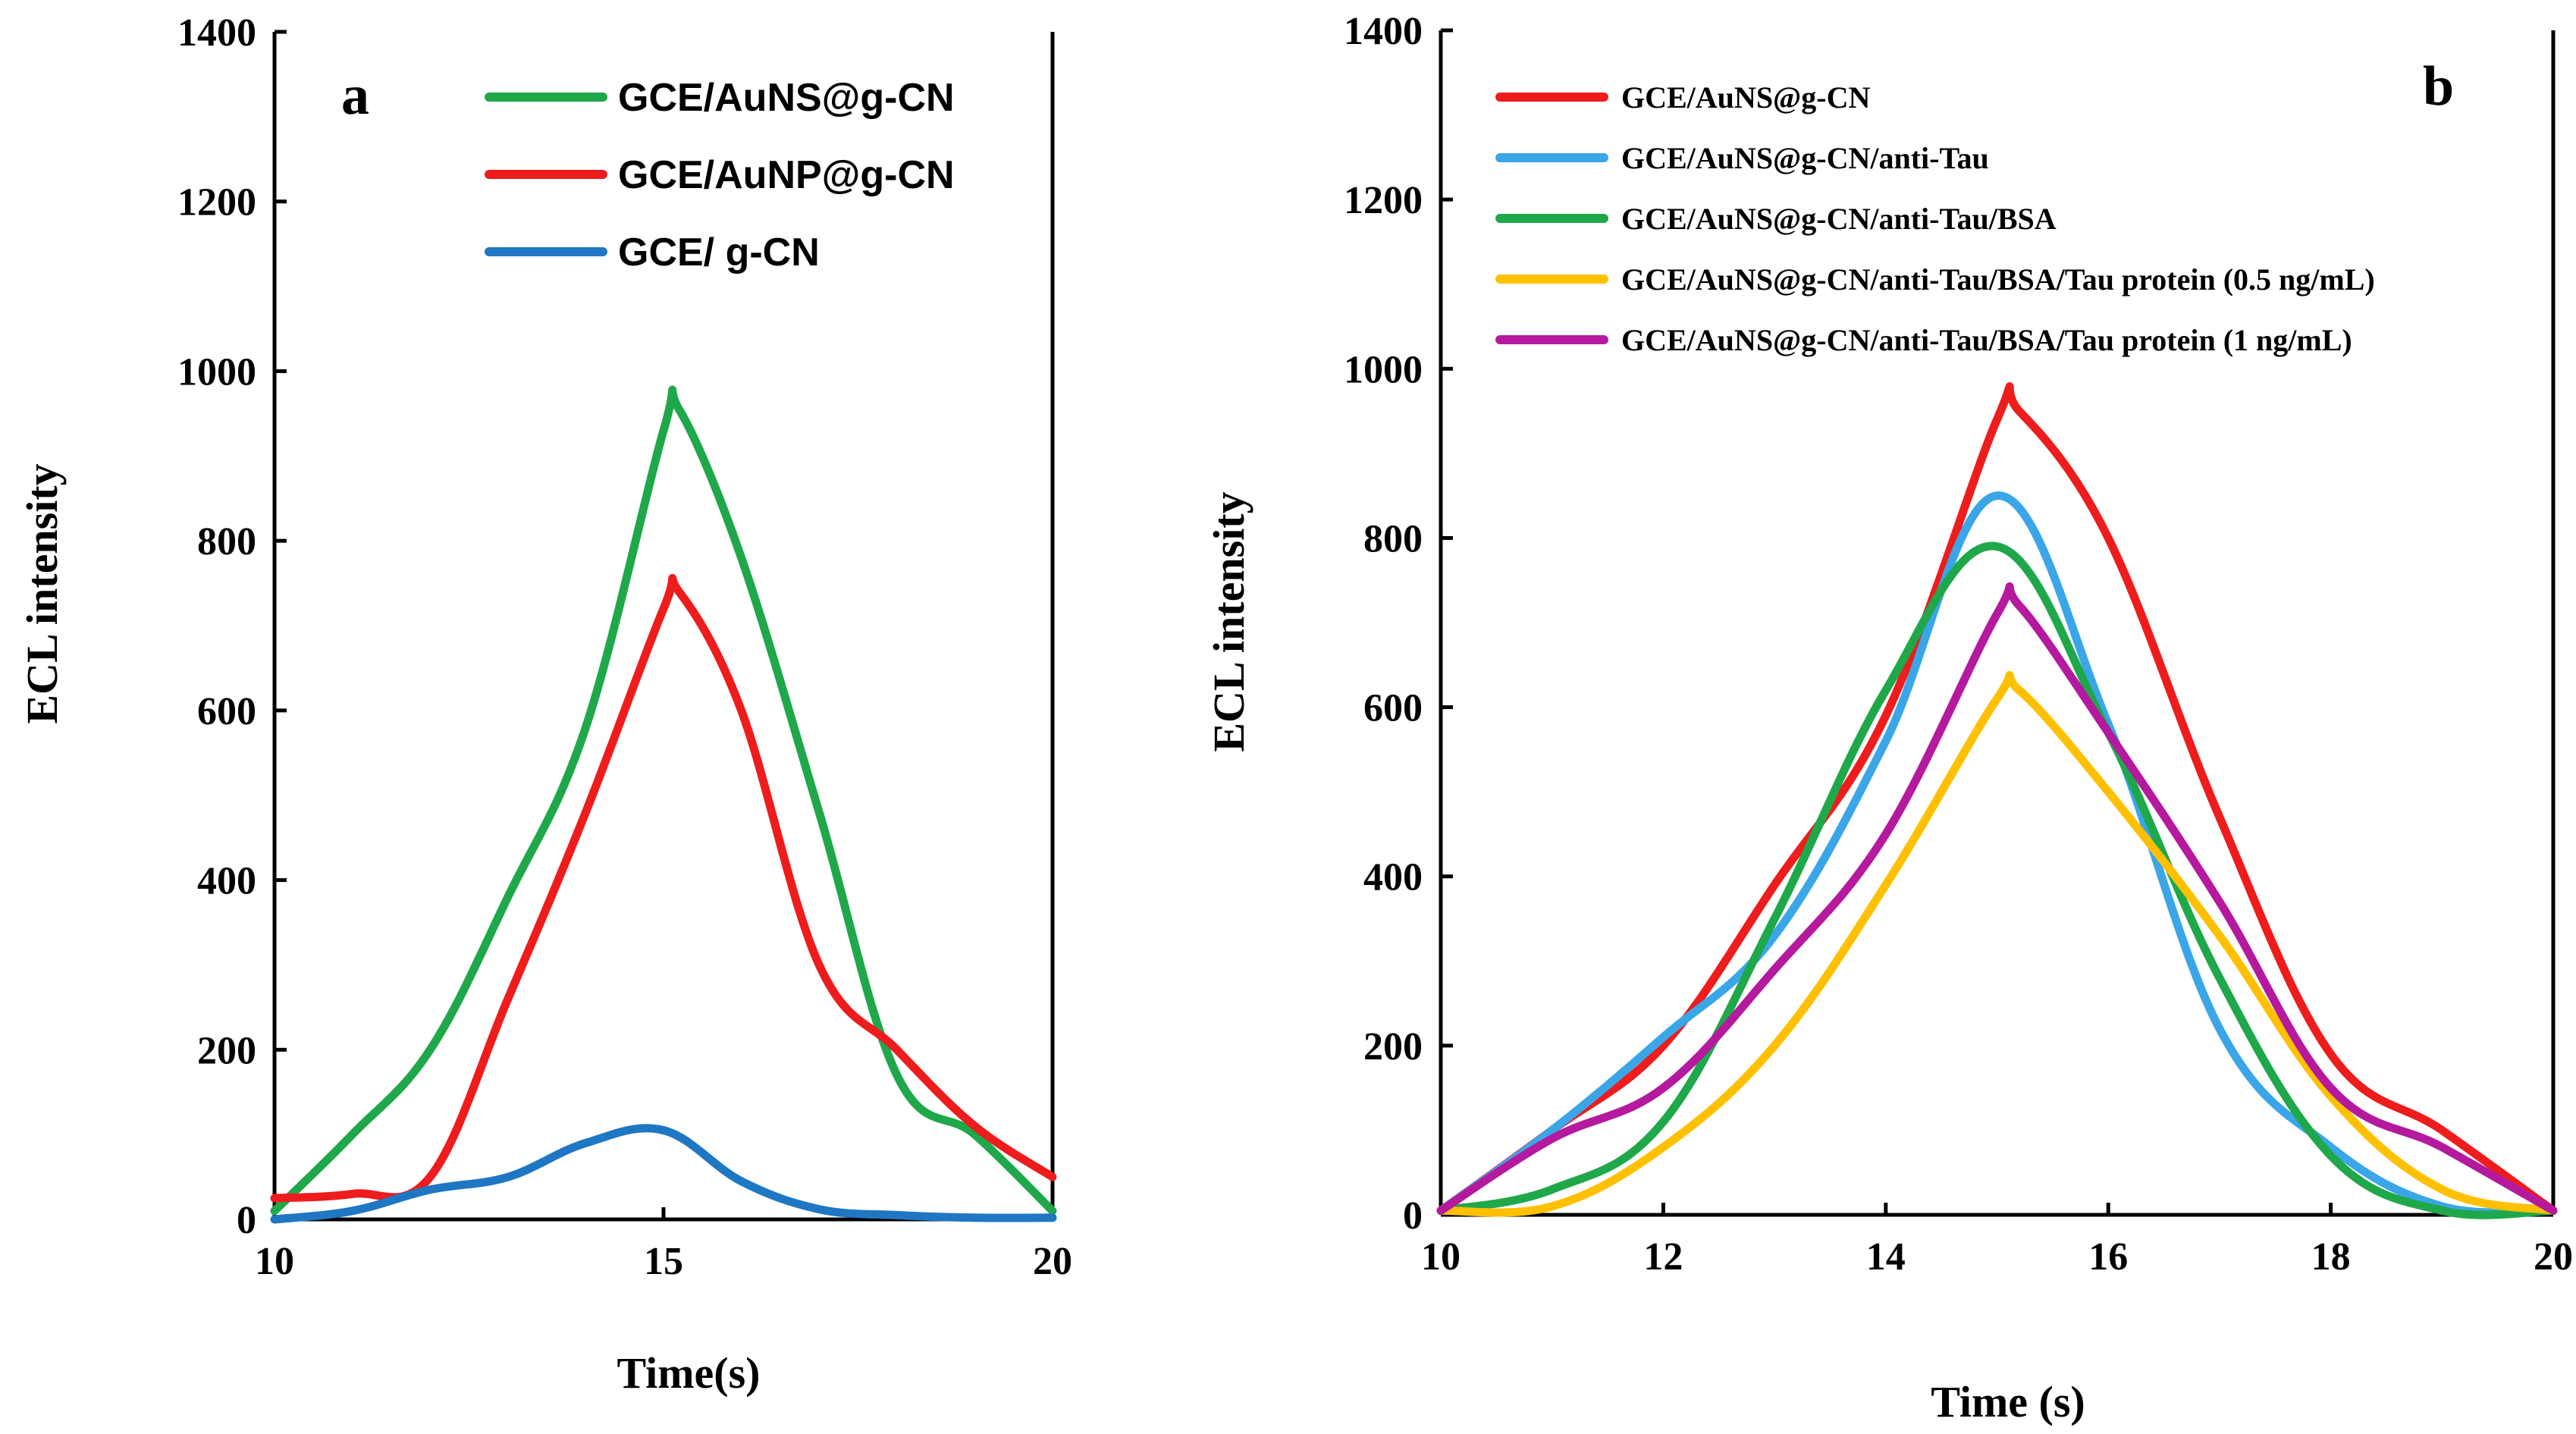 The height and width of the screenshot is (1434, 2576). What do you see at coordinates (274, 1261) in the screenshot?
I see `panel-a-x-tick-label: 10` at bounding box center [274, 1261].